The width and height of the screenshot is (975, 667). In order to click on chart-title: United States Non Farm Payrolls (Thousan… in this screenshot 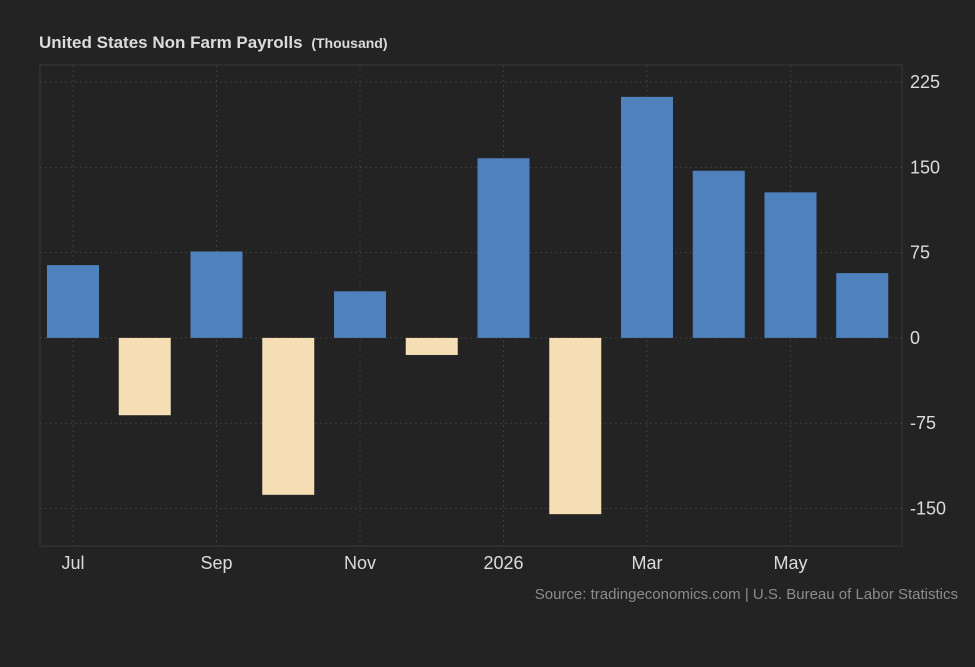, I will do `click(213, 43)`.